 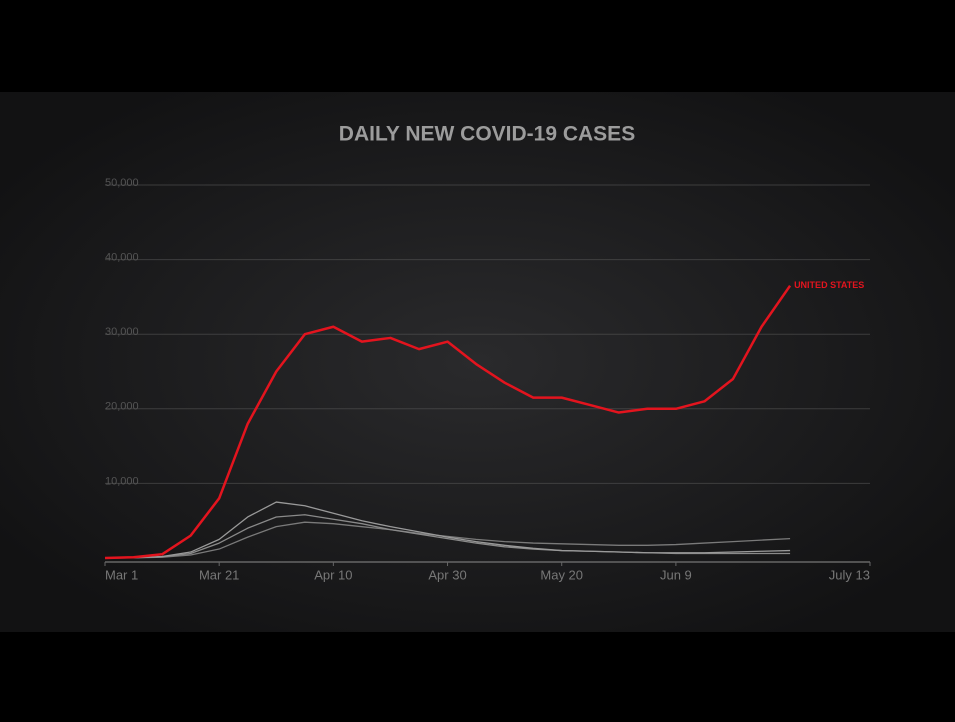 What do you see at coordinates (122, 183) in the screenshot?
I see `y-tick-label: 50,000` at bounding box center [122, 183].